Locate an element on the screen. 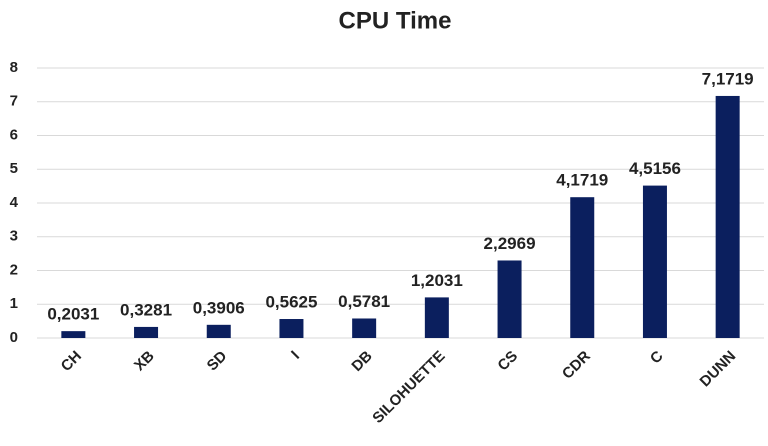 This screenshot has height=446, width=768. chart-title: CPU Time is located at coordinates (395, 20).